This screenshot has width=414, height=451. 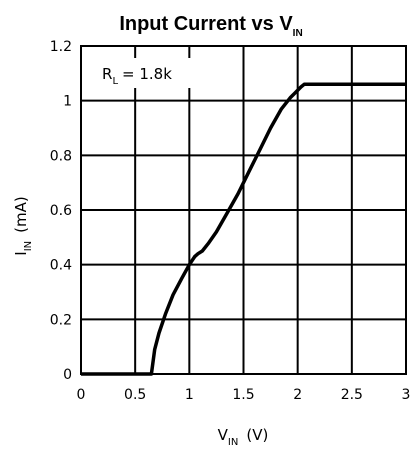 I want to click on y-tick-label: 0.8, so click(x=61, y=156).